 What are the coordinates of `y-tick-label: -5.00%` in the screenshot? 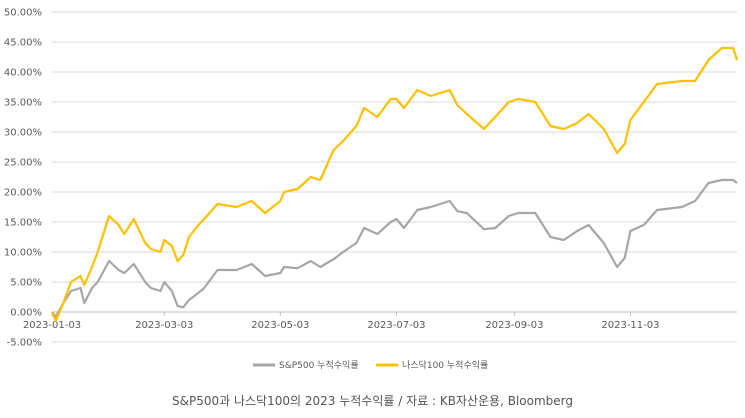 It's located at (24, 343).